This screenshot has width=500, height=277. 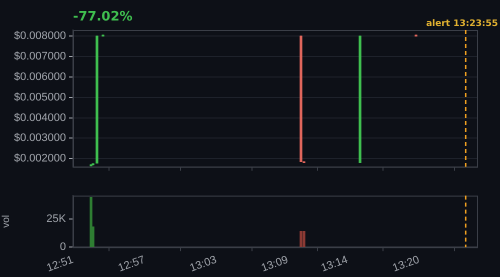 I want to click on x-tick-label: 12:57, so click(x=131, y=264).